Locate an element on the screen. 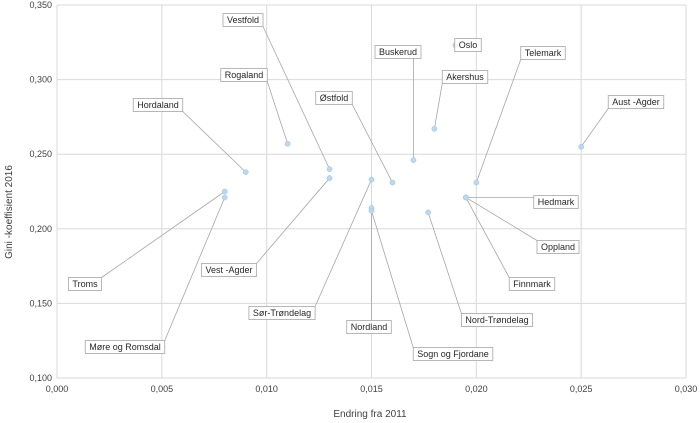 This screenshot has width=700, height=423. data-label: Sogn og Fjordane is located at coordinates (453, 354).